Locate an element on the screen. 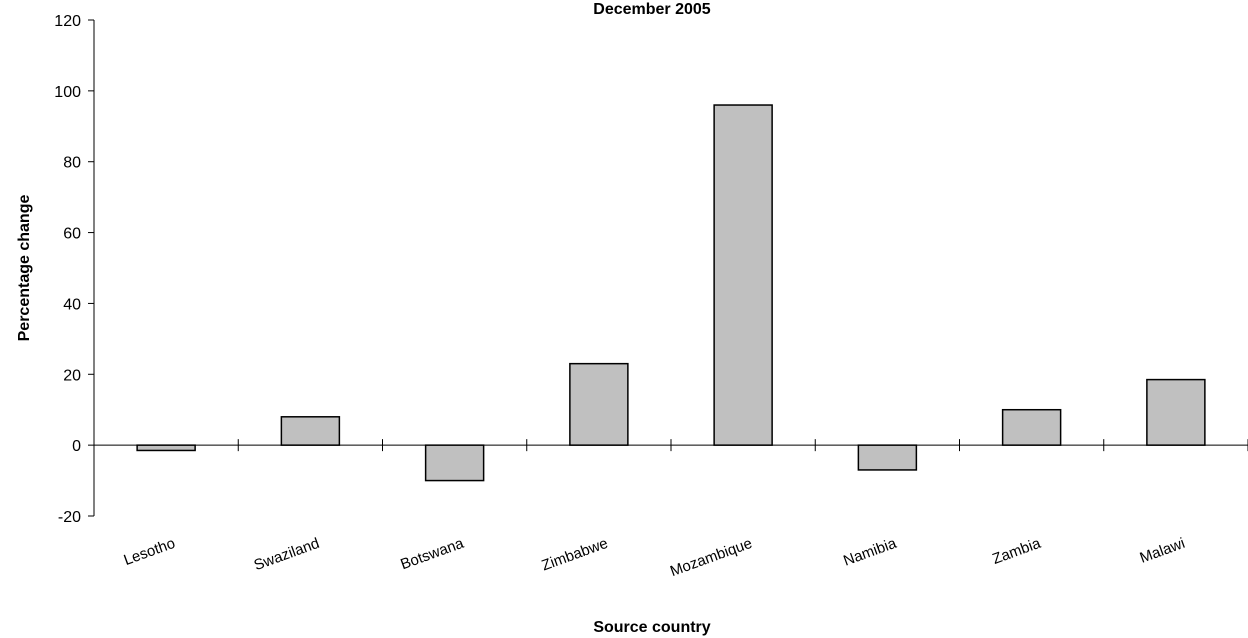 The image size is (1248, 638). y-tick-label: 120 is located at coordinates (67, 21).